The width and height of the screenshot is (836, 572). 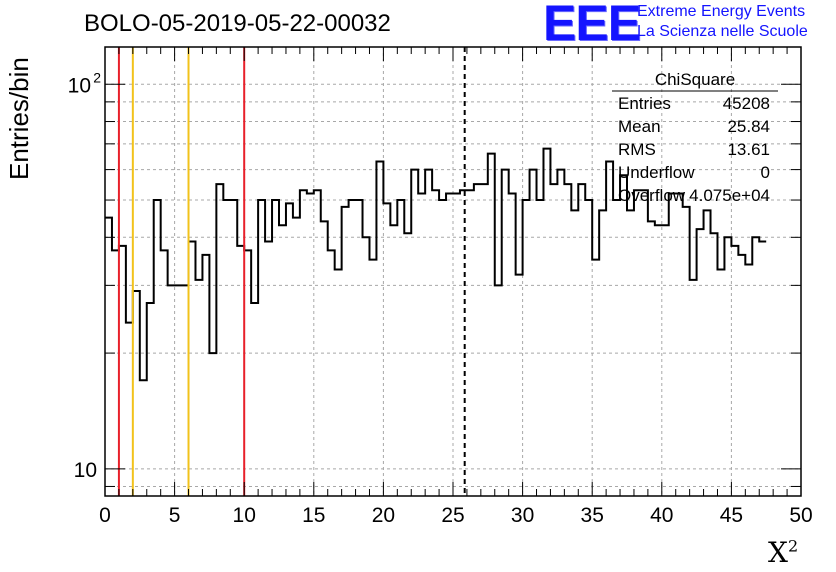 What do you see at coordinates (695, 79) in the screenshot?
I see `stats-title: ChiSquare` at bounding box center [695, 79].